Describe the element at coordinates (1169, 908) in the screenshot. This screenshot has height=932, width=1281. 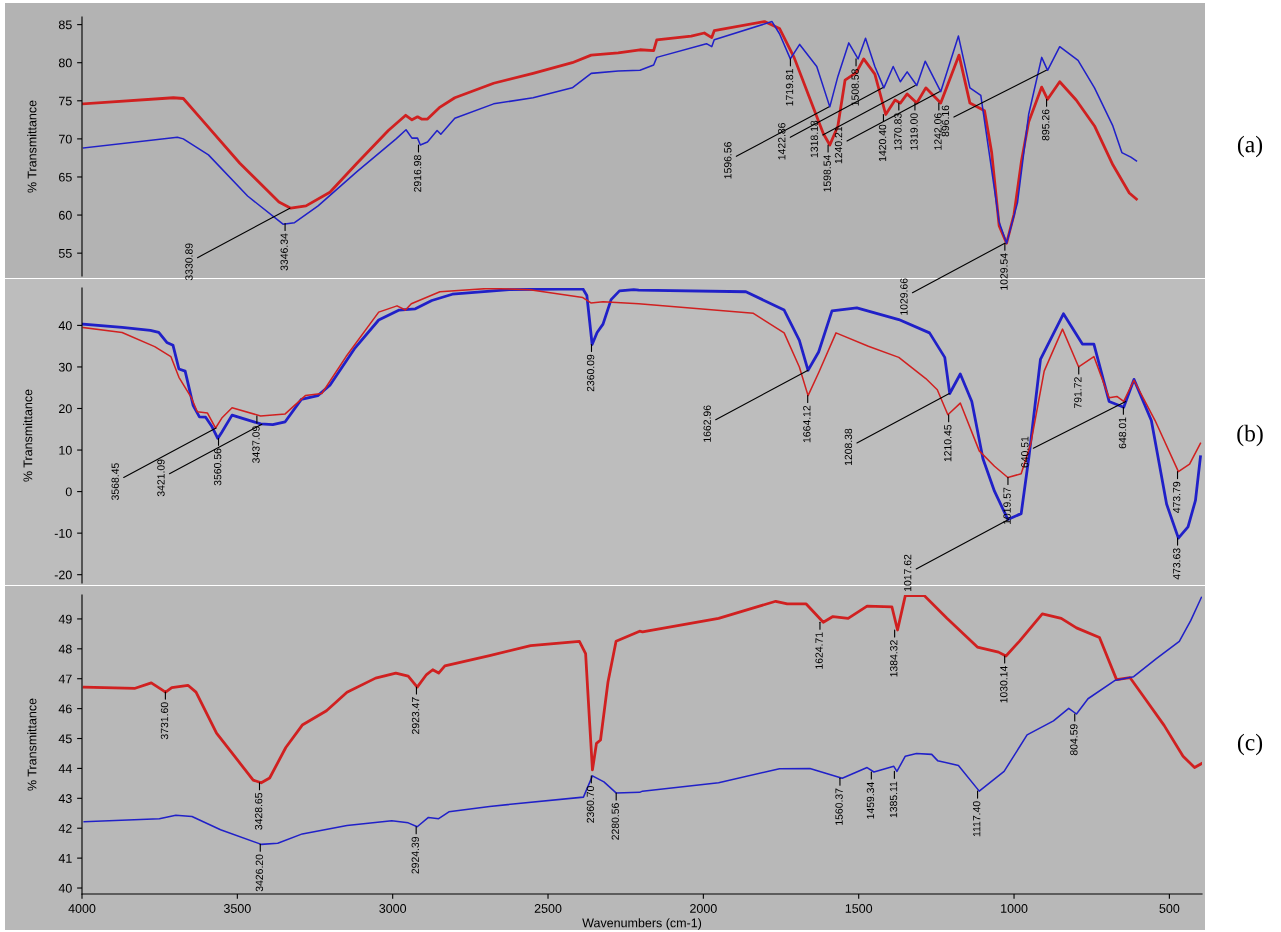
I see `x-tick-label: 500` at that location.